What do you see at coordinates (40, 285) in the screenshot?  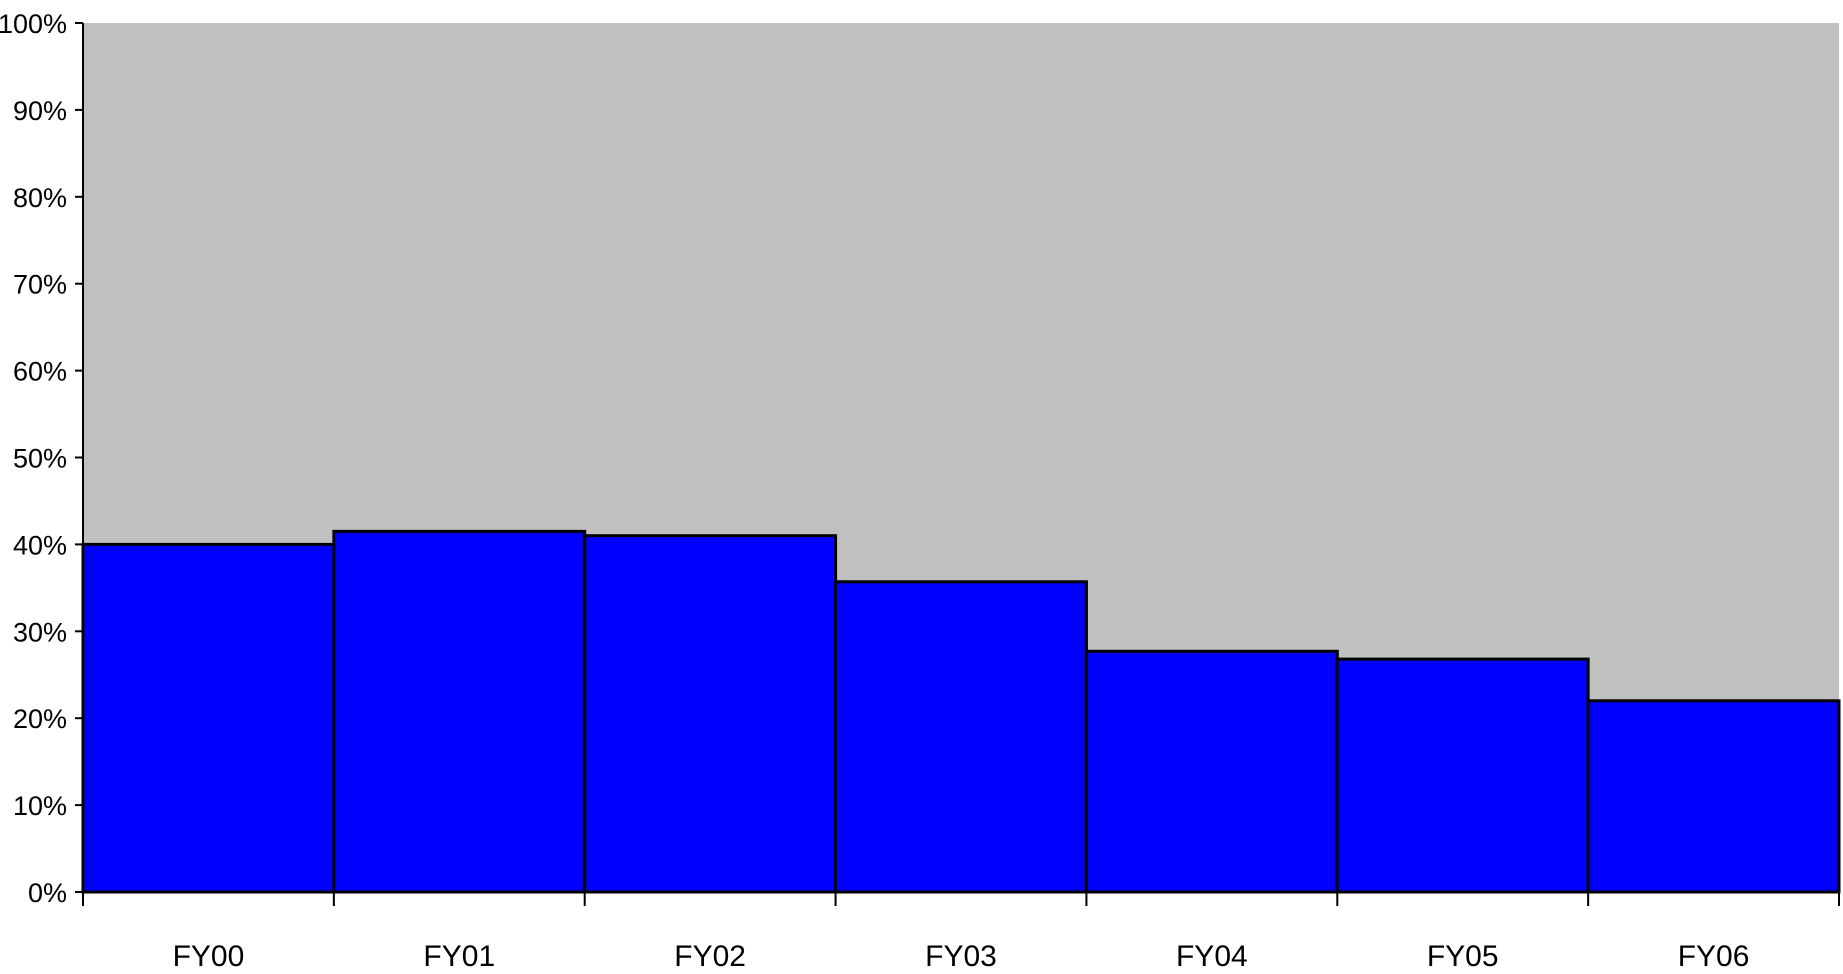 I see `y-tick-label: 70%` at bounding box center [40, 285].